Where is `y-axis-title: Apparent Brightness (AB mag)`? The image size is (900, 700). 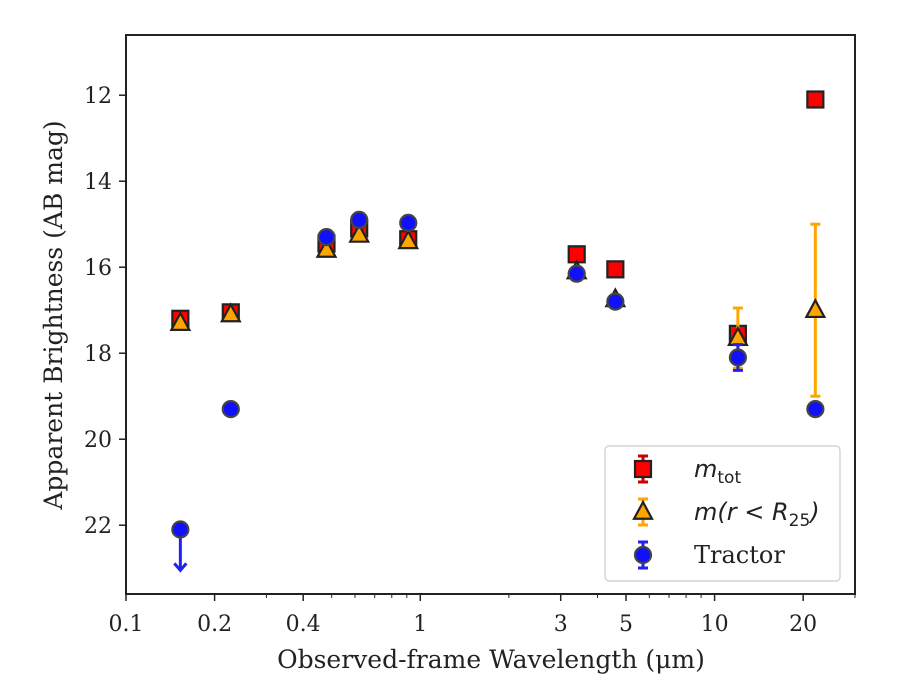 y-axis-title: Apparent Brightness (AB mag) is located at coordinates (53, 315).